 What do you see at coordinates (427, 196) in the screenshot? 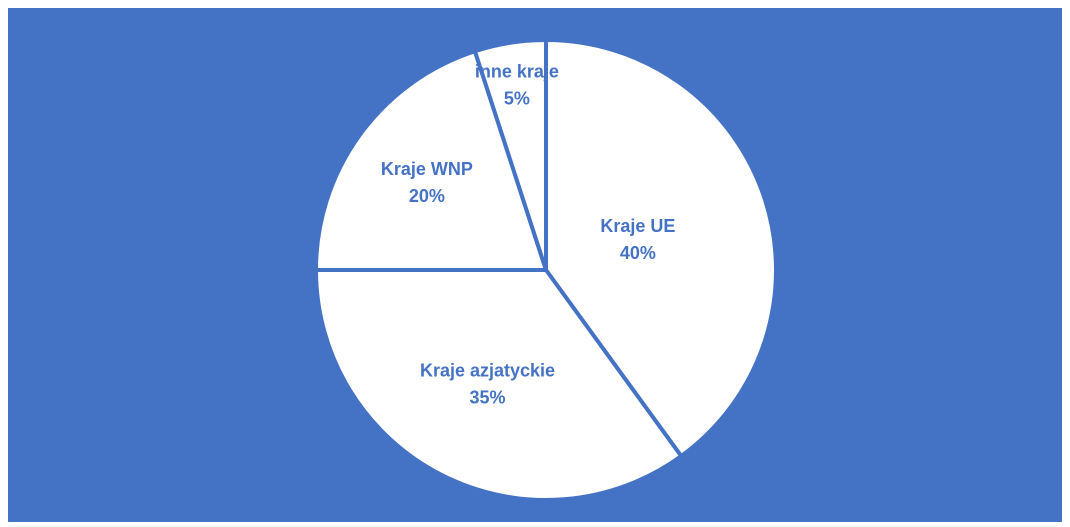
I see `slice-value-label: 20%` at bounding box center [427, 196].